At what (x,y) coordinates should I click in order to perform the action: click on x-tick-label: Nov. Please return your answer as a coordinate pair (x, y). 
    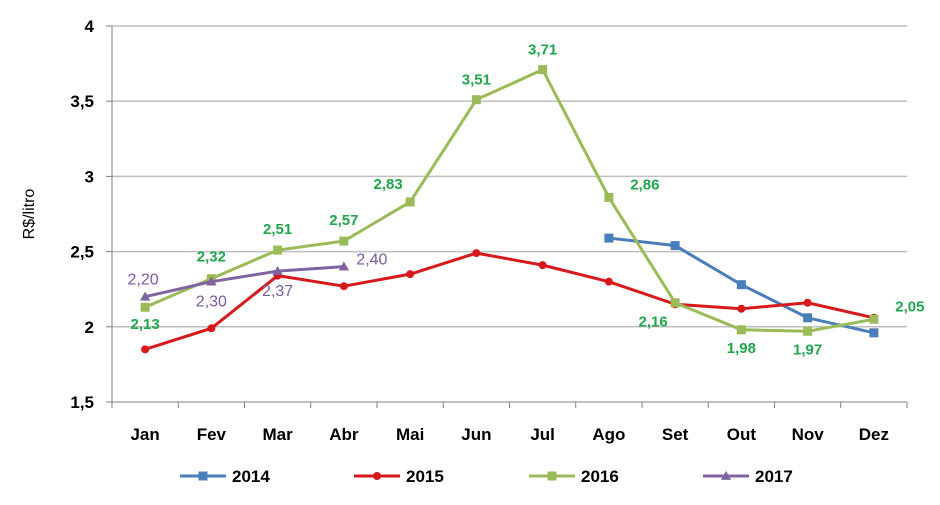
    Looking at the image, I should click on (808, 434).